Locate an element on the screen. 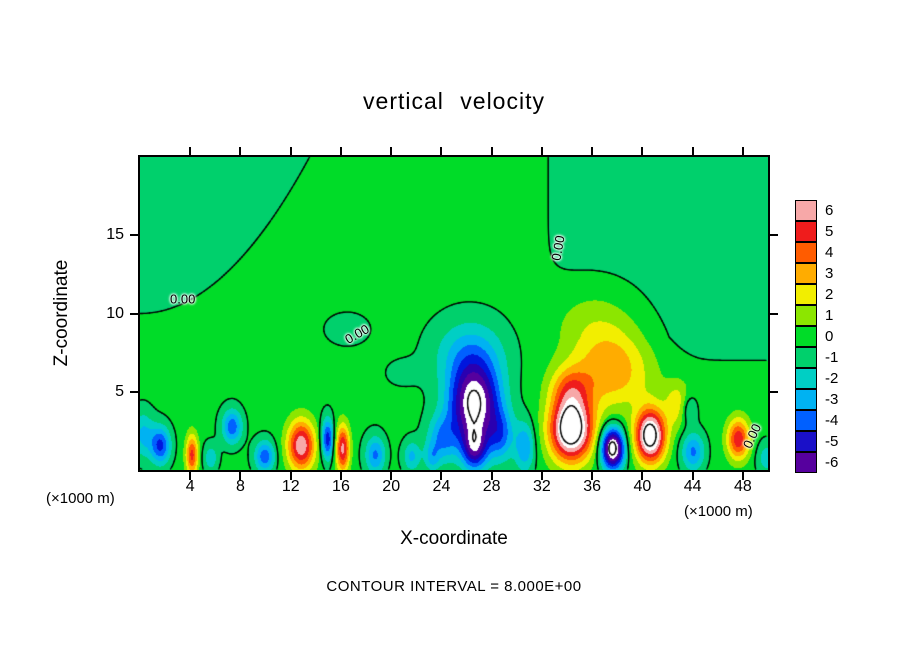  x-tick-label: 8 is located at coordinates (240, 486).